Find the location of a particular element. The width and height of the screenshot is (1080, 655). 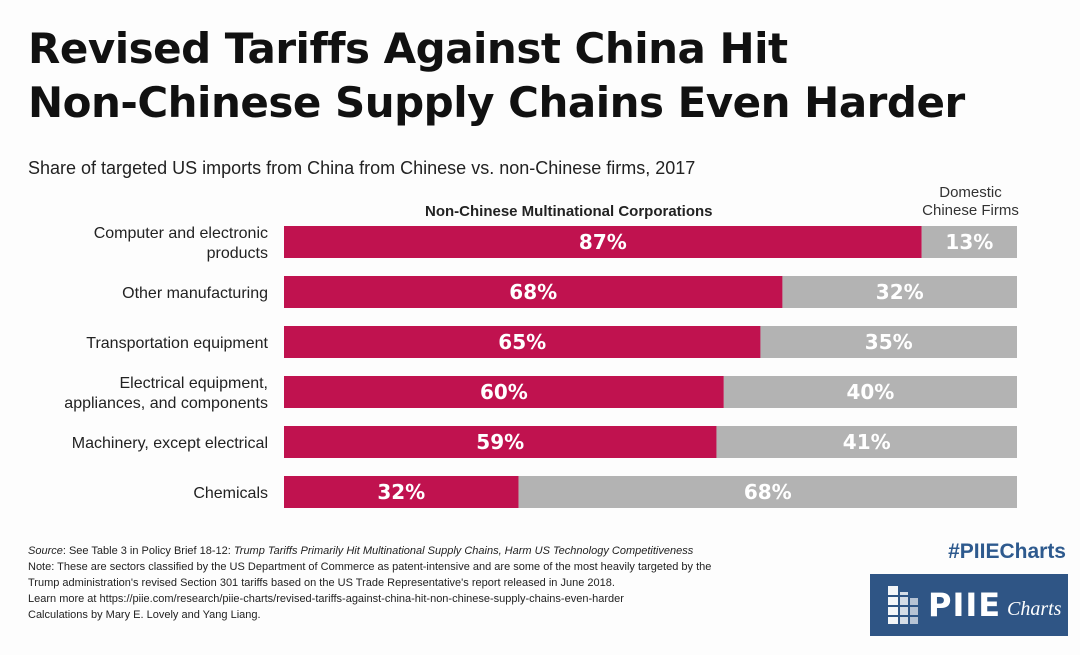

bar-value-label: 35% is located at coordinates (889, 342).